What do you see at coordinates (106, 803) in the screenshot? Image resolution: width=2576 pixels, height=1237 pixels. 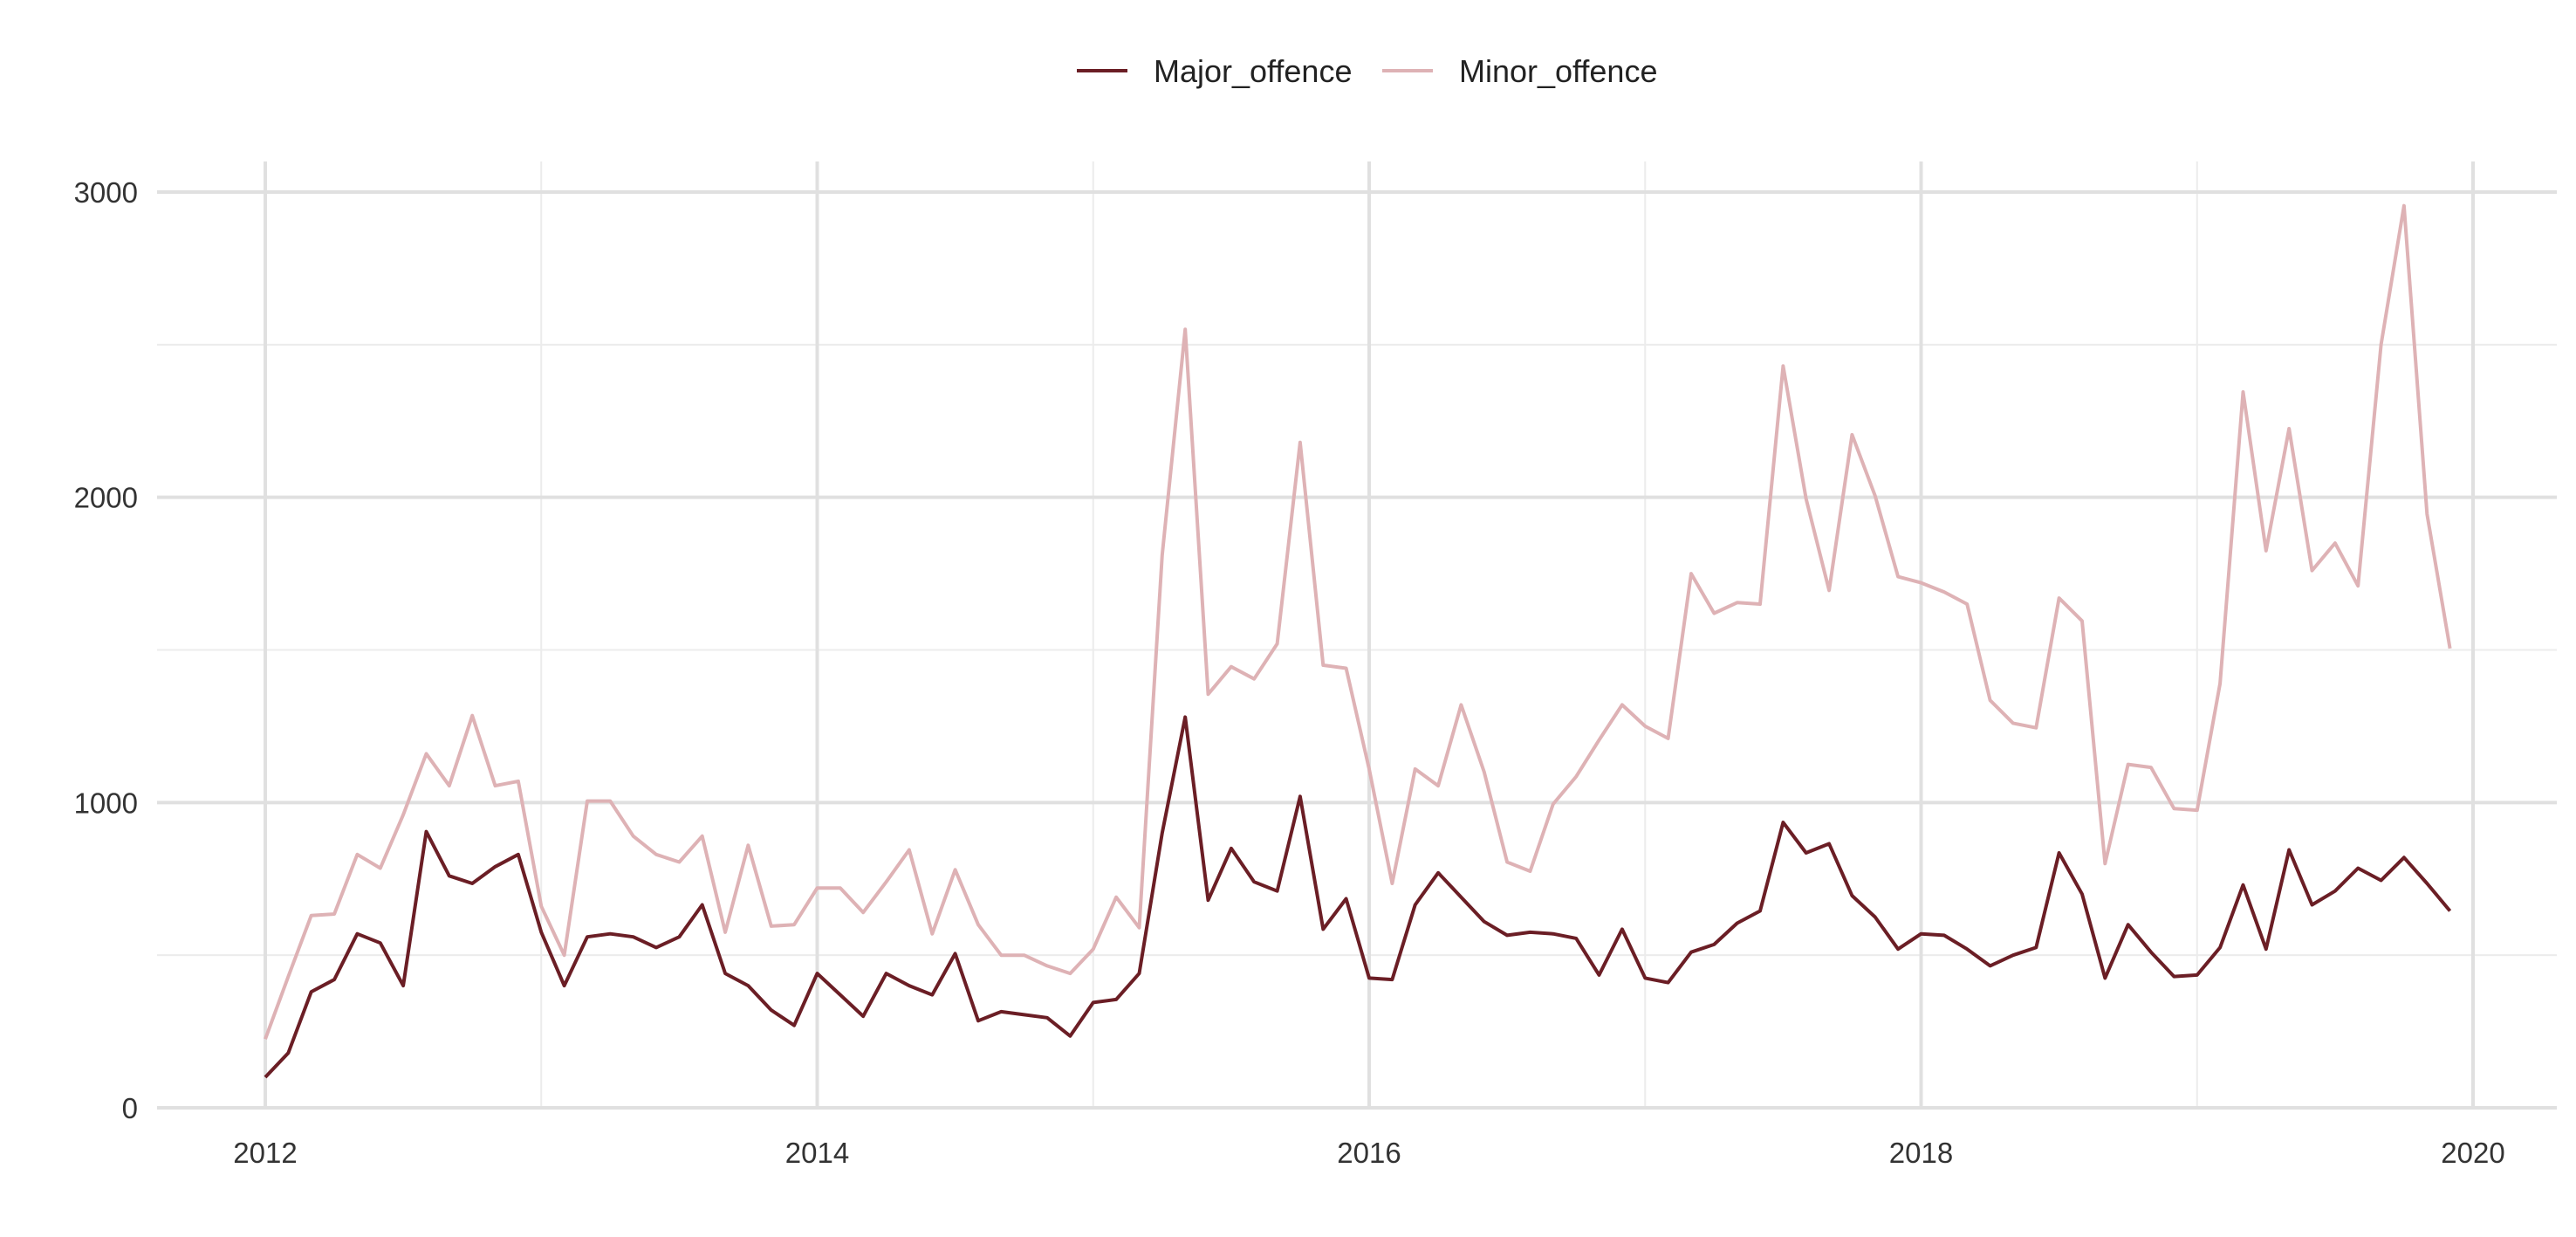 I see `y-tick-label: 1000` at bounding box center [106, 803].